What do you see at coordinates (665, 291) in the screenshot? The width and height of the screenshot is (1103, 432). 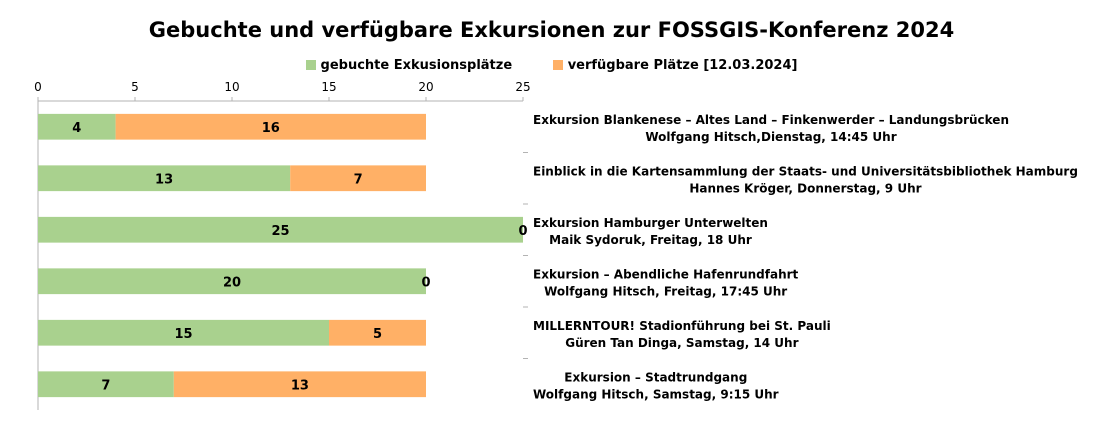 I see `category-label-subtitle: Wolfgang Hitsch, Freitag, 17:45 Uhr` at bounding box center [665, 291].